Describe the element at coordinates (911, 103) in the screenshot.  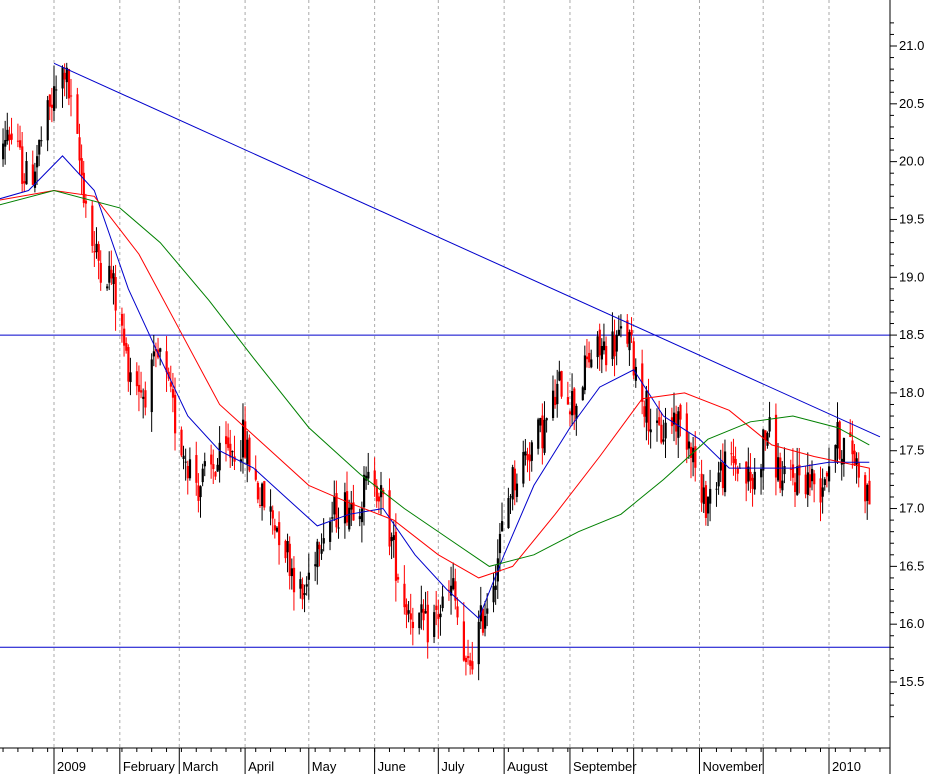
I see `y-tick-label: 20.5` at that location.